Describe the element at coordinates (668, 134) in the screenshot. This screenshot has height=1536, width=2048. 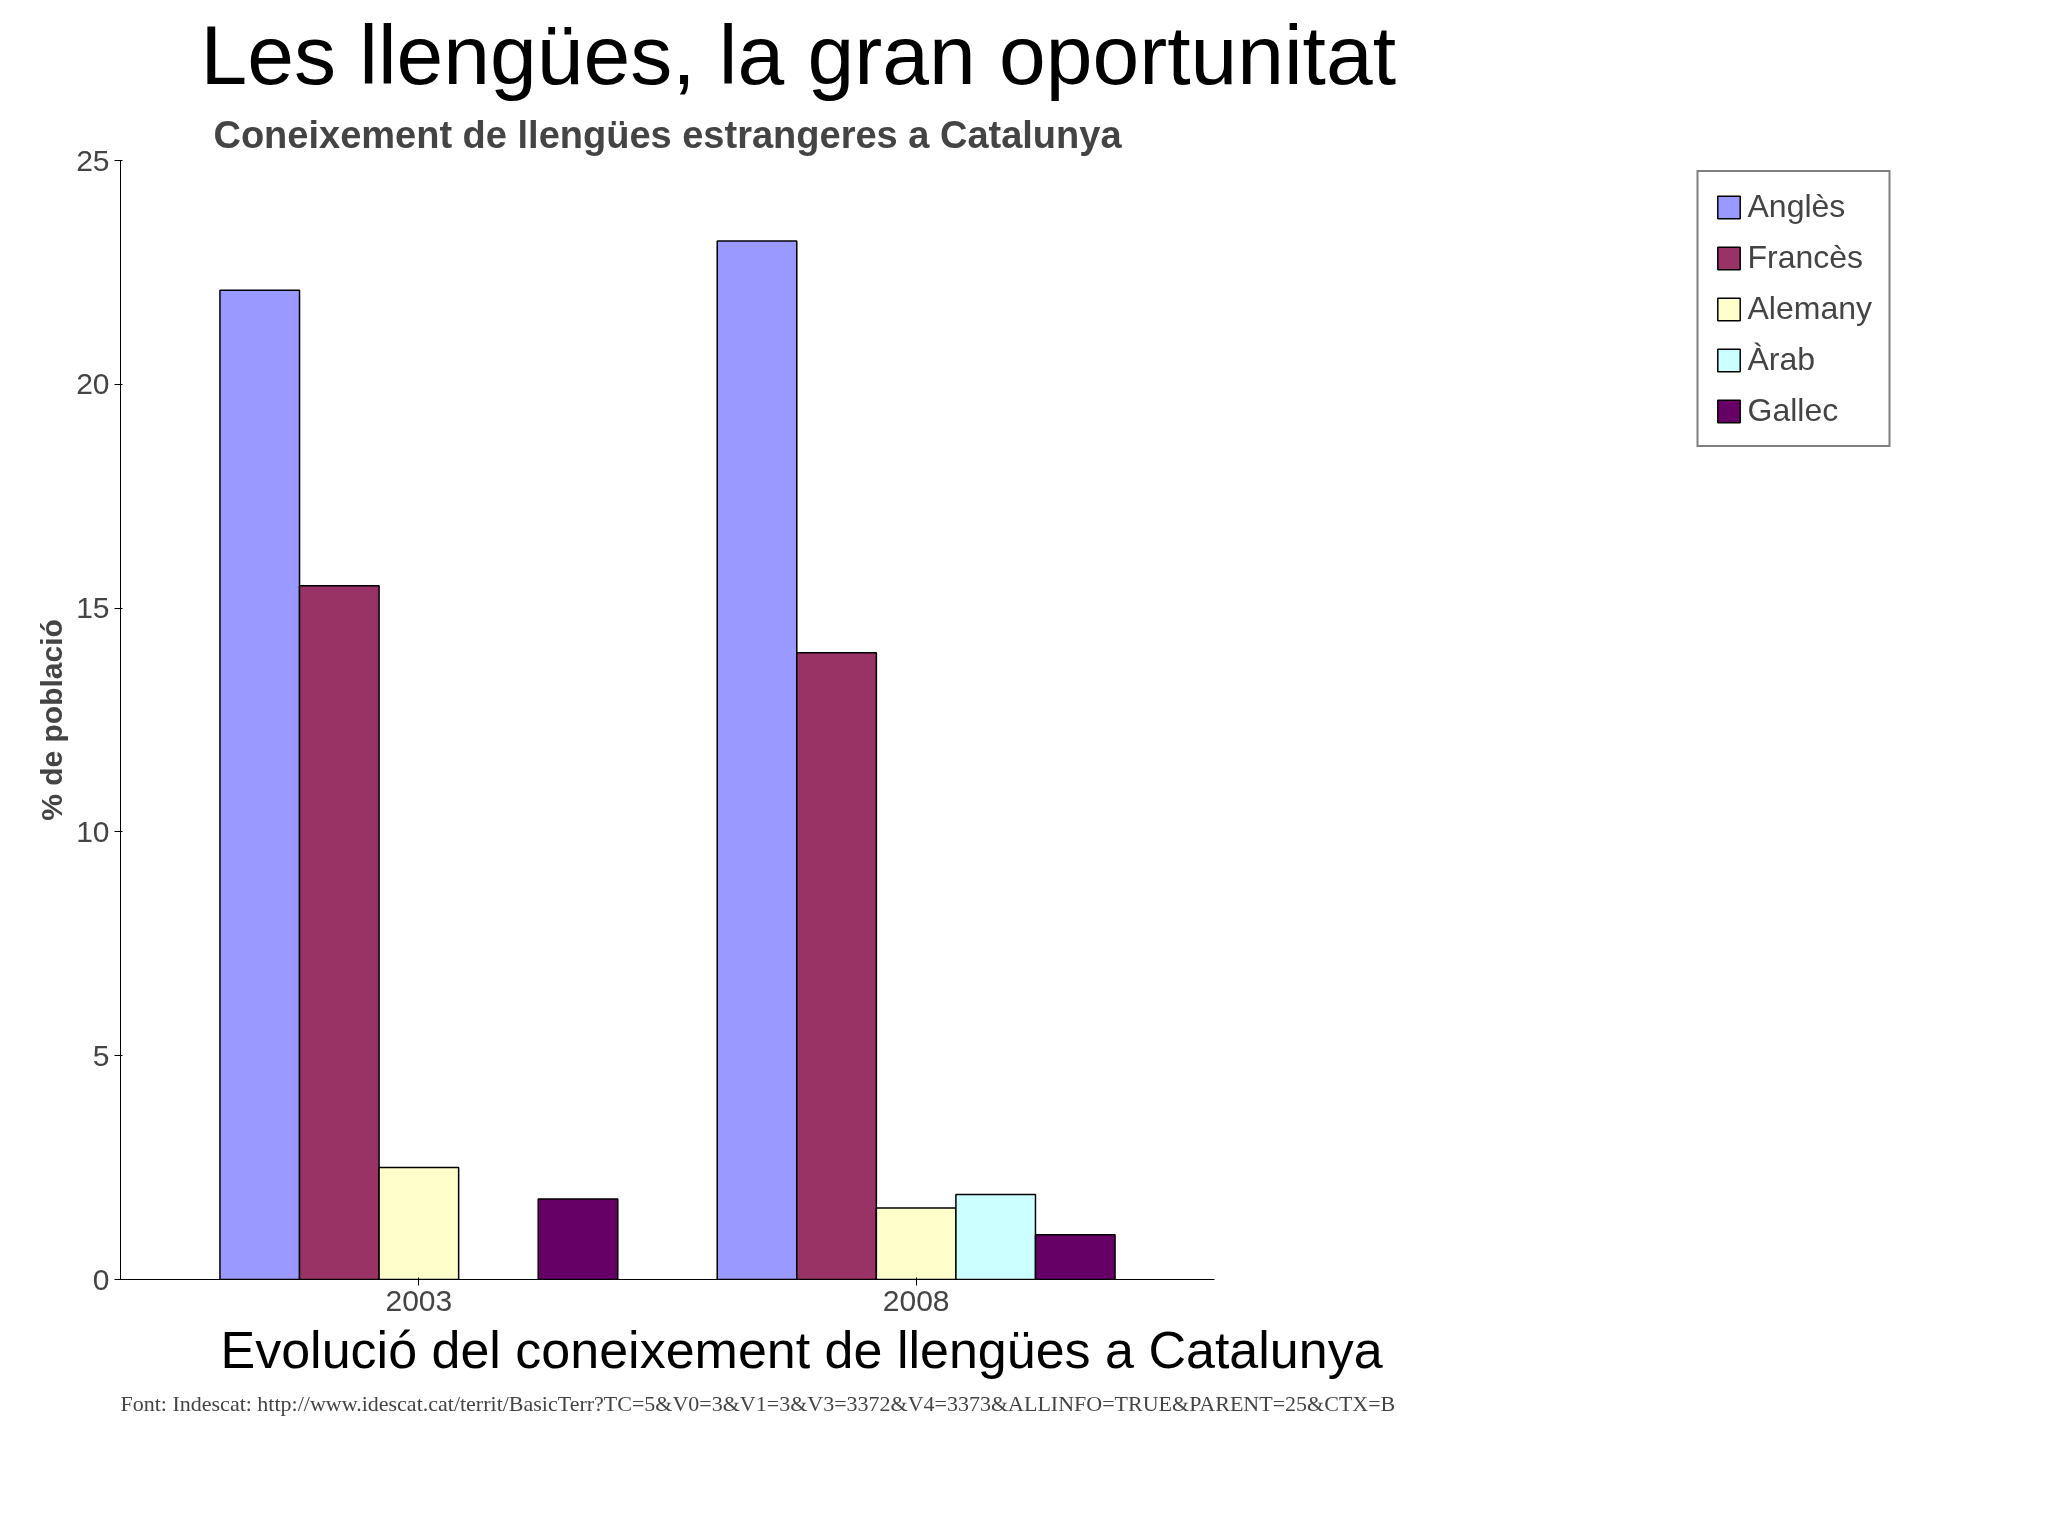
I see `chart-subtitle: Coneixement de llengües estrangeres a Catalunya` at that location.